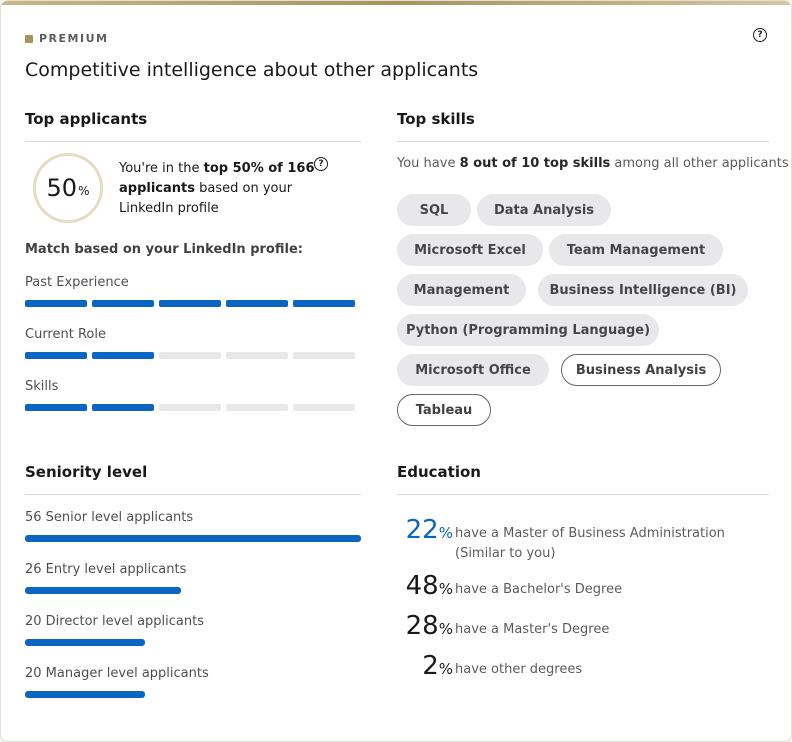  What do you see at coordinates (436, 119) in the screenshot?
I see `top-skills-heading: Top skills` at bounding box center [436, 119].